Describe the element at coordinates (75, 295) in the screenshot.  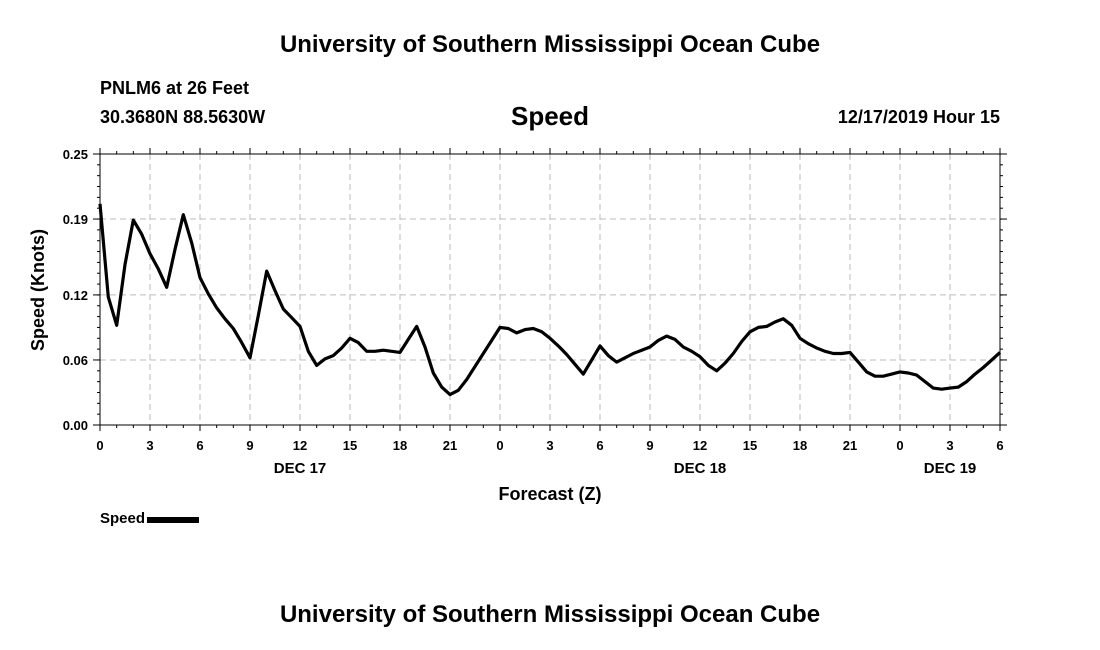
I see `y-tick-label: 0.12` at that location.